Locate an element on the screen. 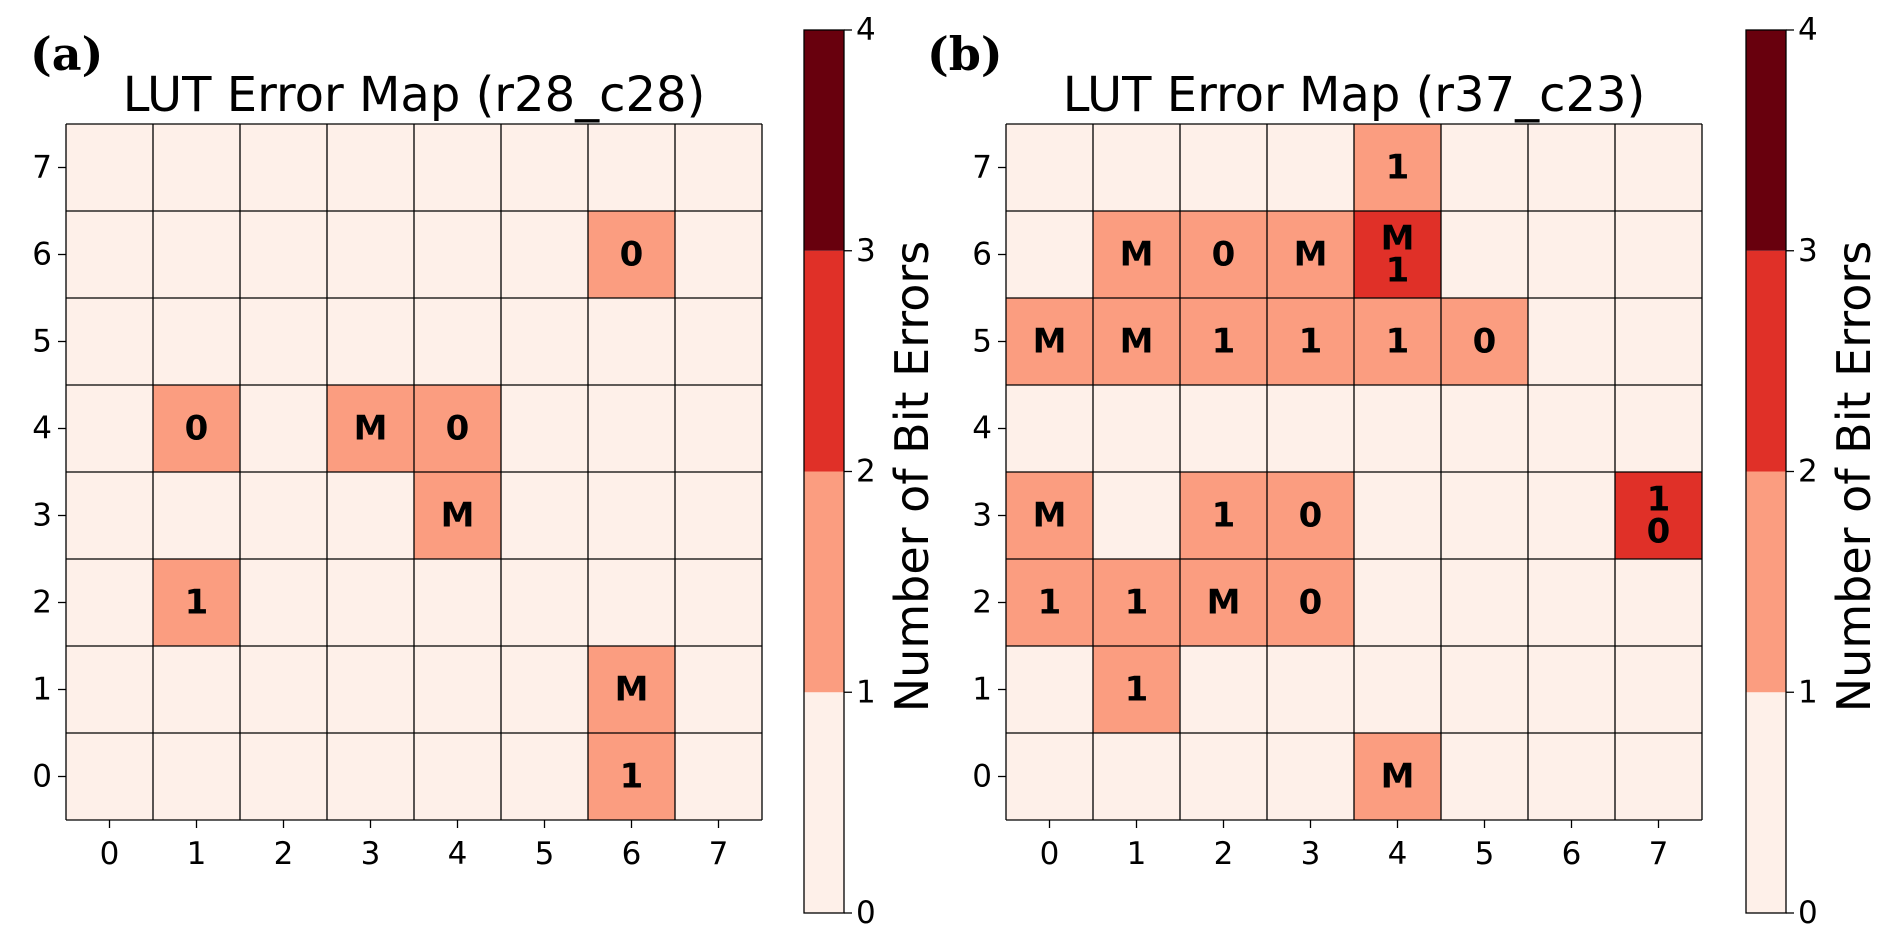 The width and height of the screenshot is (1895, 944). panel-b-y-tick-label: 4 is located at coordinates (982, 429).